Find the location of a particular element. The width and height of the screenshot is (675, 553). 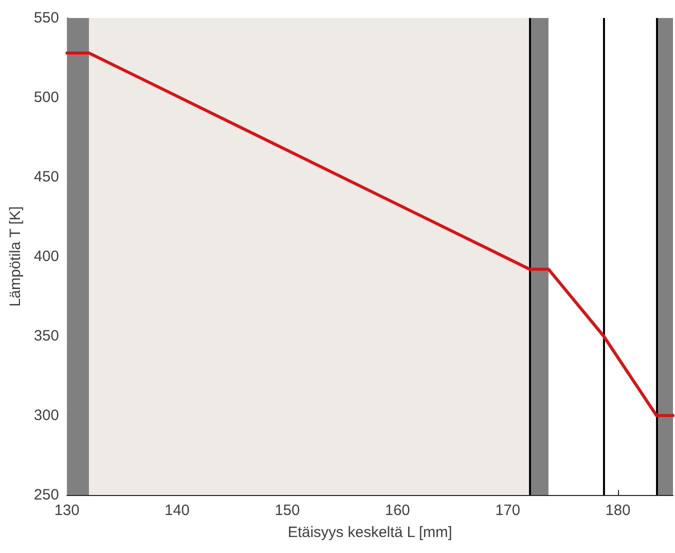

y-axis-title: Lämpötila T [K] is located at coordinates (15, 256).